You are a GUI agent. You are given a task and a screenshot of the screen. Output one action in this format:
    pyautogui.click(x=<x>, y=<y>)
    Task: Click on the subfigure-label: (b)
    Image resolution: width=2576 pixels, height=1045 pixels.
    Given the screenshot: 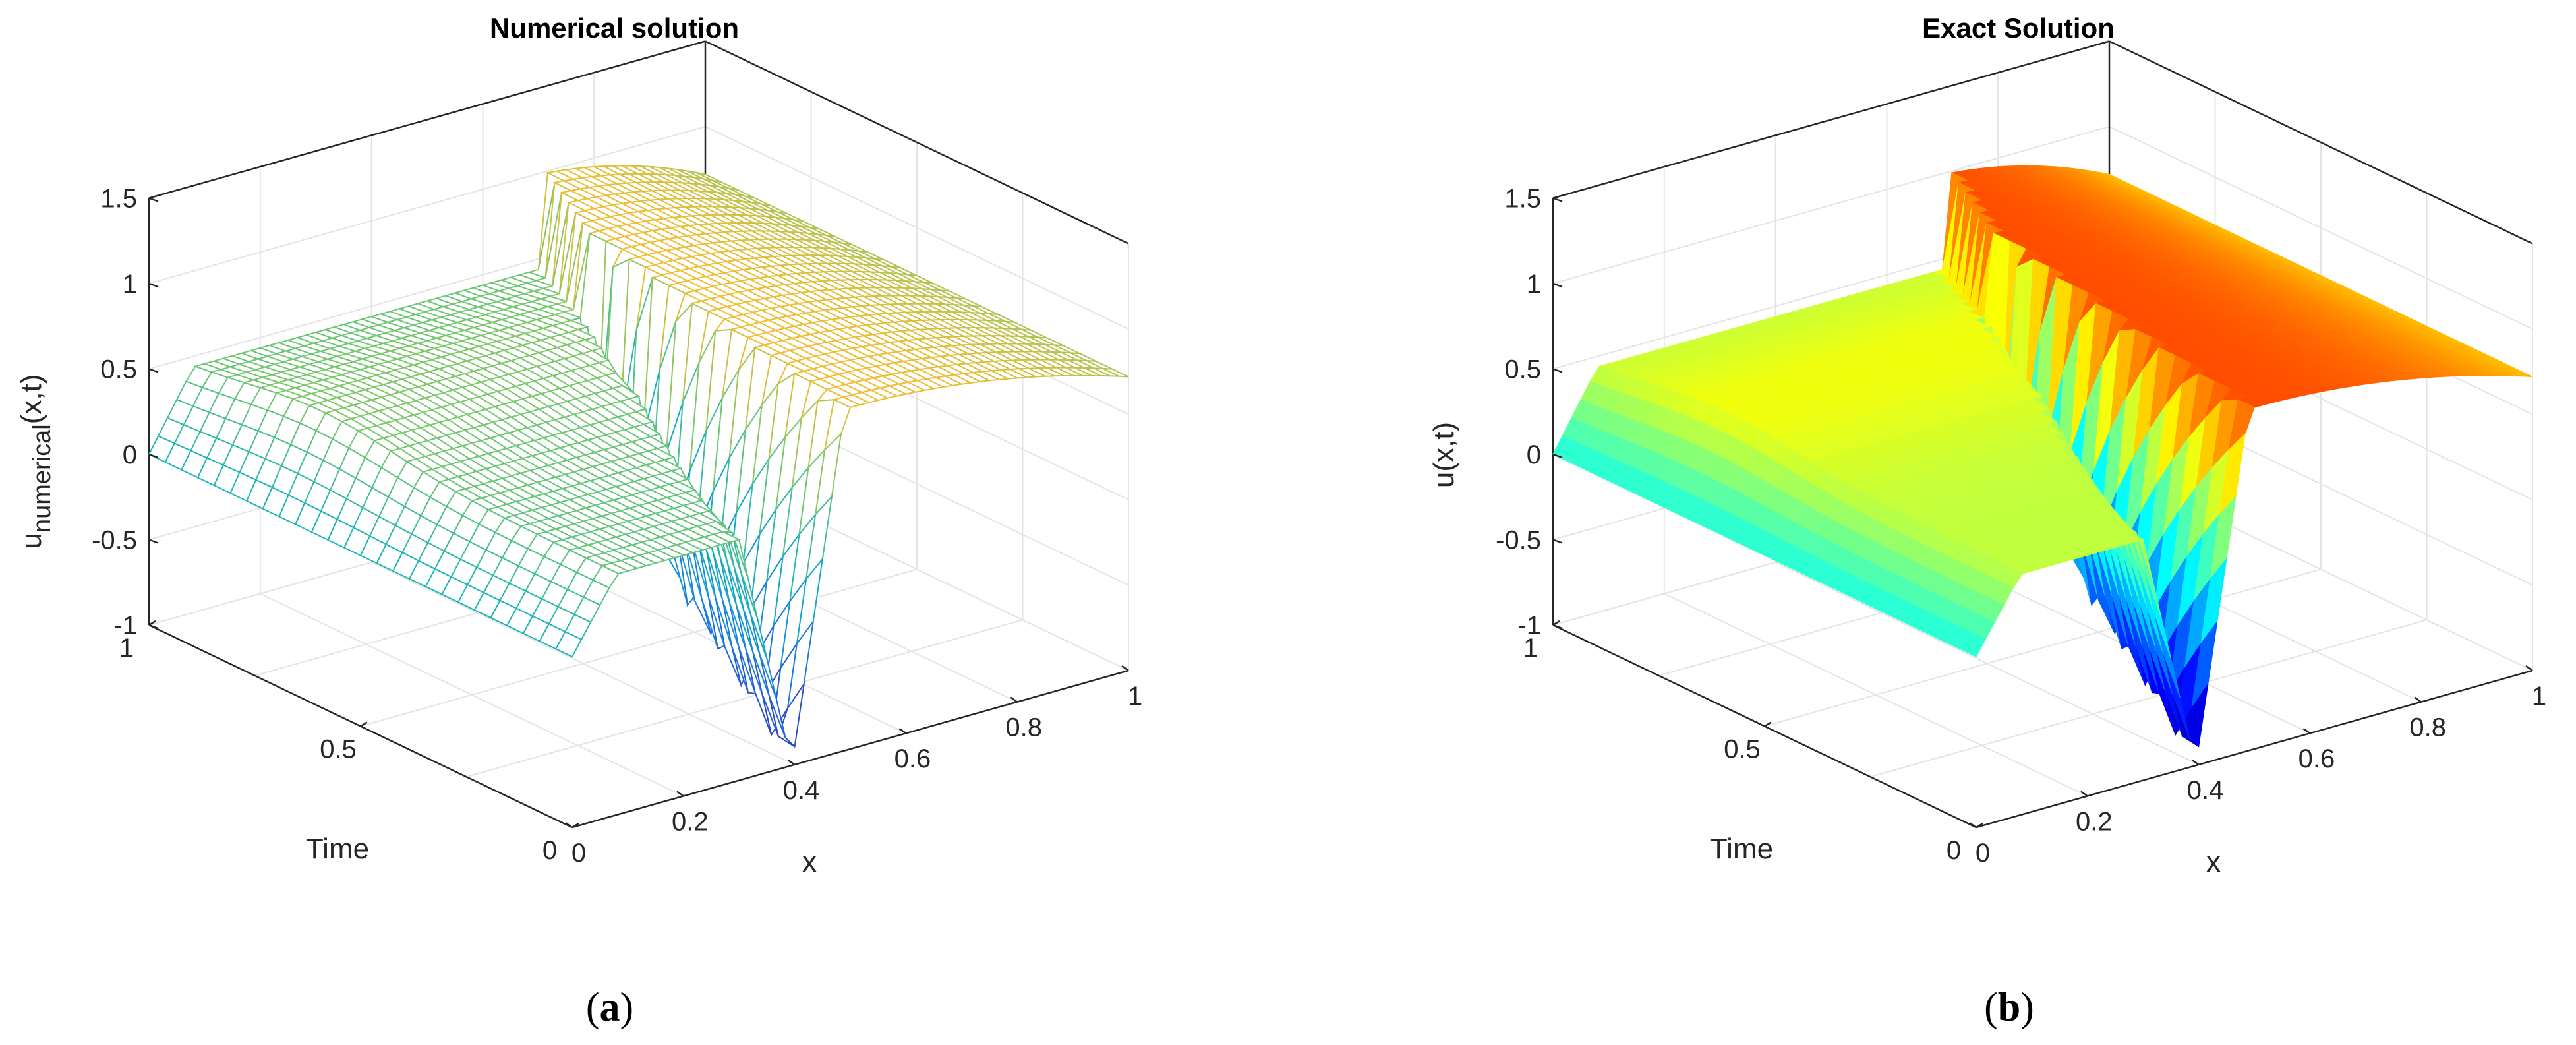 What is the action you would take?
    pyautogui.click(x=2009, y=1007)
    